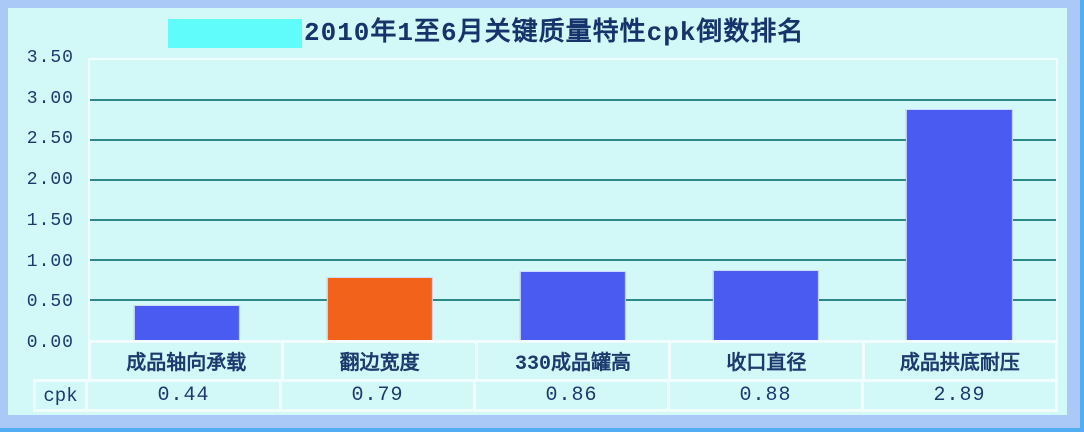 The height and width of the screenshot is (432, 1084). What do you see at coordinates (379, 395) in the screenshot?
I see `value-cell: 0.79` at bounding box center [379, 395].